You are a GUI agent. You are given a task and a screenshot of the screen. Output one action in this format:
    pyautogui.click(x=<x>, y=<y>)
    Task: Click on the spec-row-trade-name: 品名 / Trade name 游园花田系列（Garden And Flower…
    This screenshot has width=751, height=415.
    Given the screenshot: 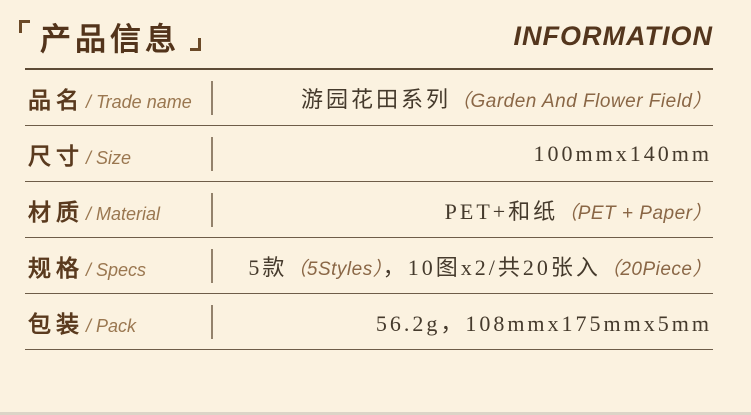 What is the action you would take?
    pyautogui.click(x=369, y=98)
    